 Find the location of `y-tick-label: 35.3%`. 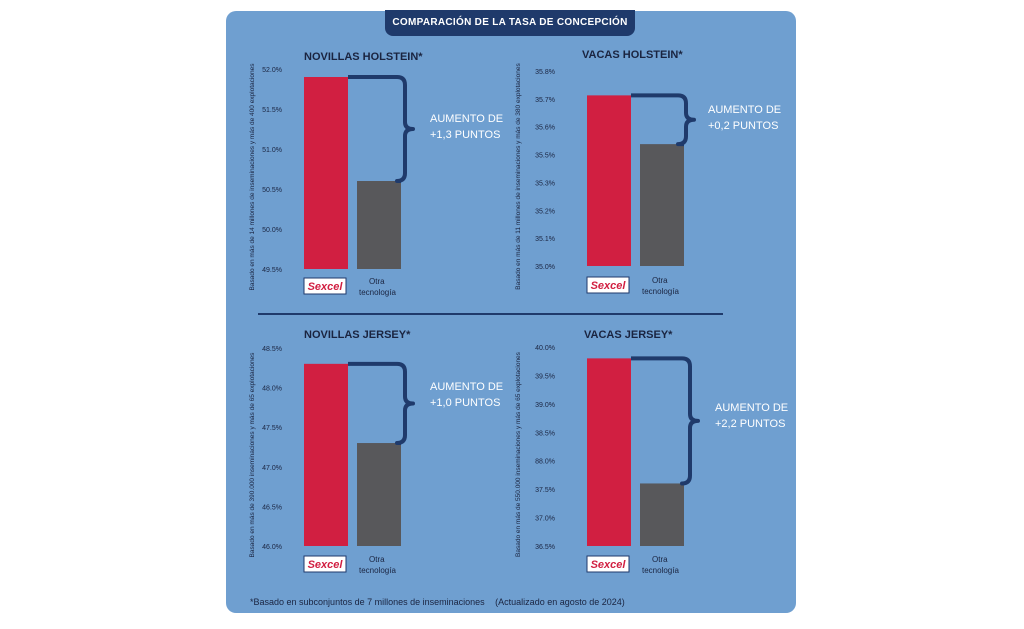

y-tick-label: 35.3% is located at coordinates (545, 183).